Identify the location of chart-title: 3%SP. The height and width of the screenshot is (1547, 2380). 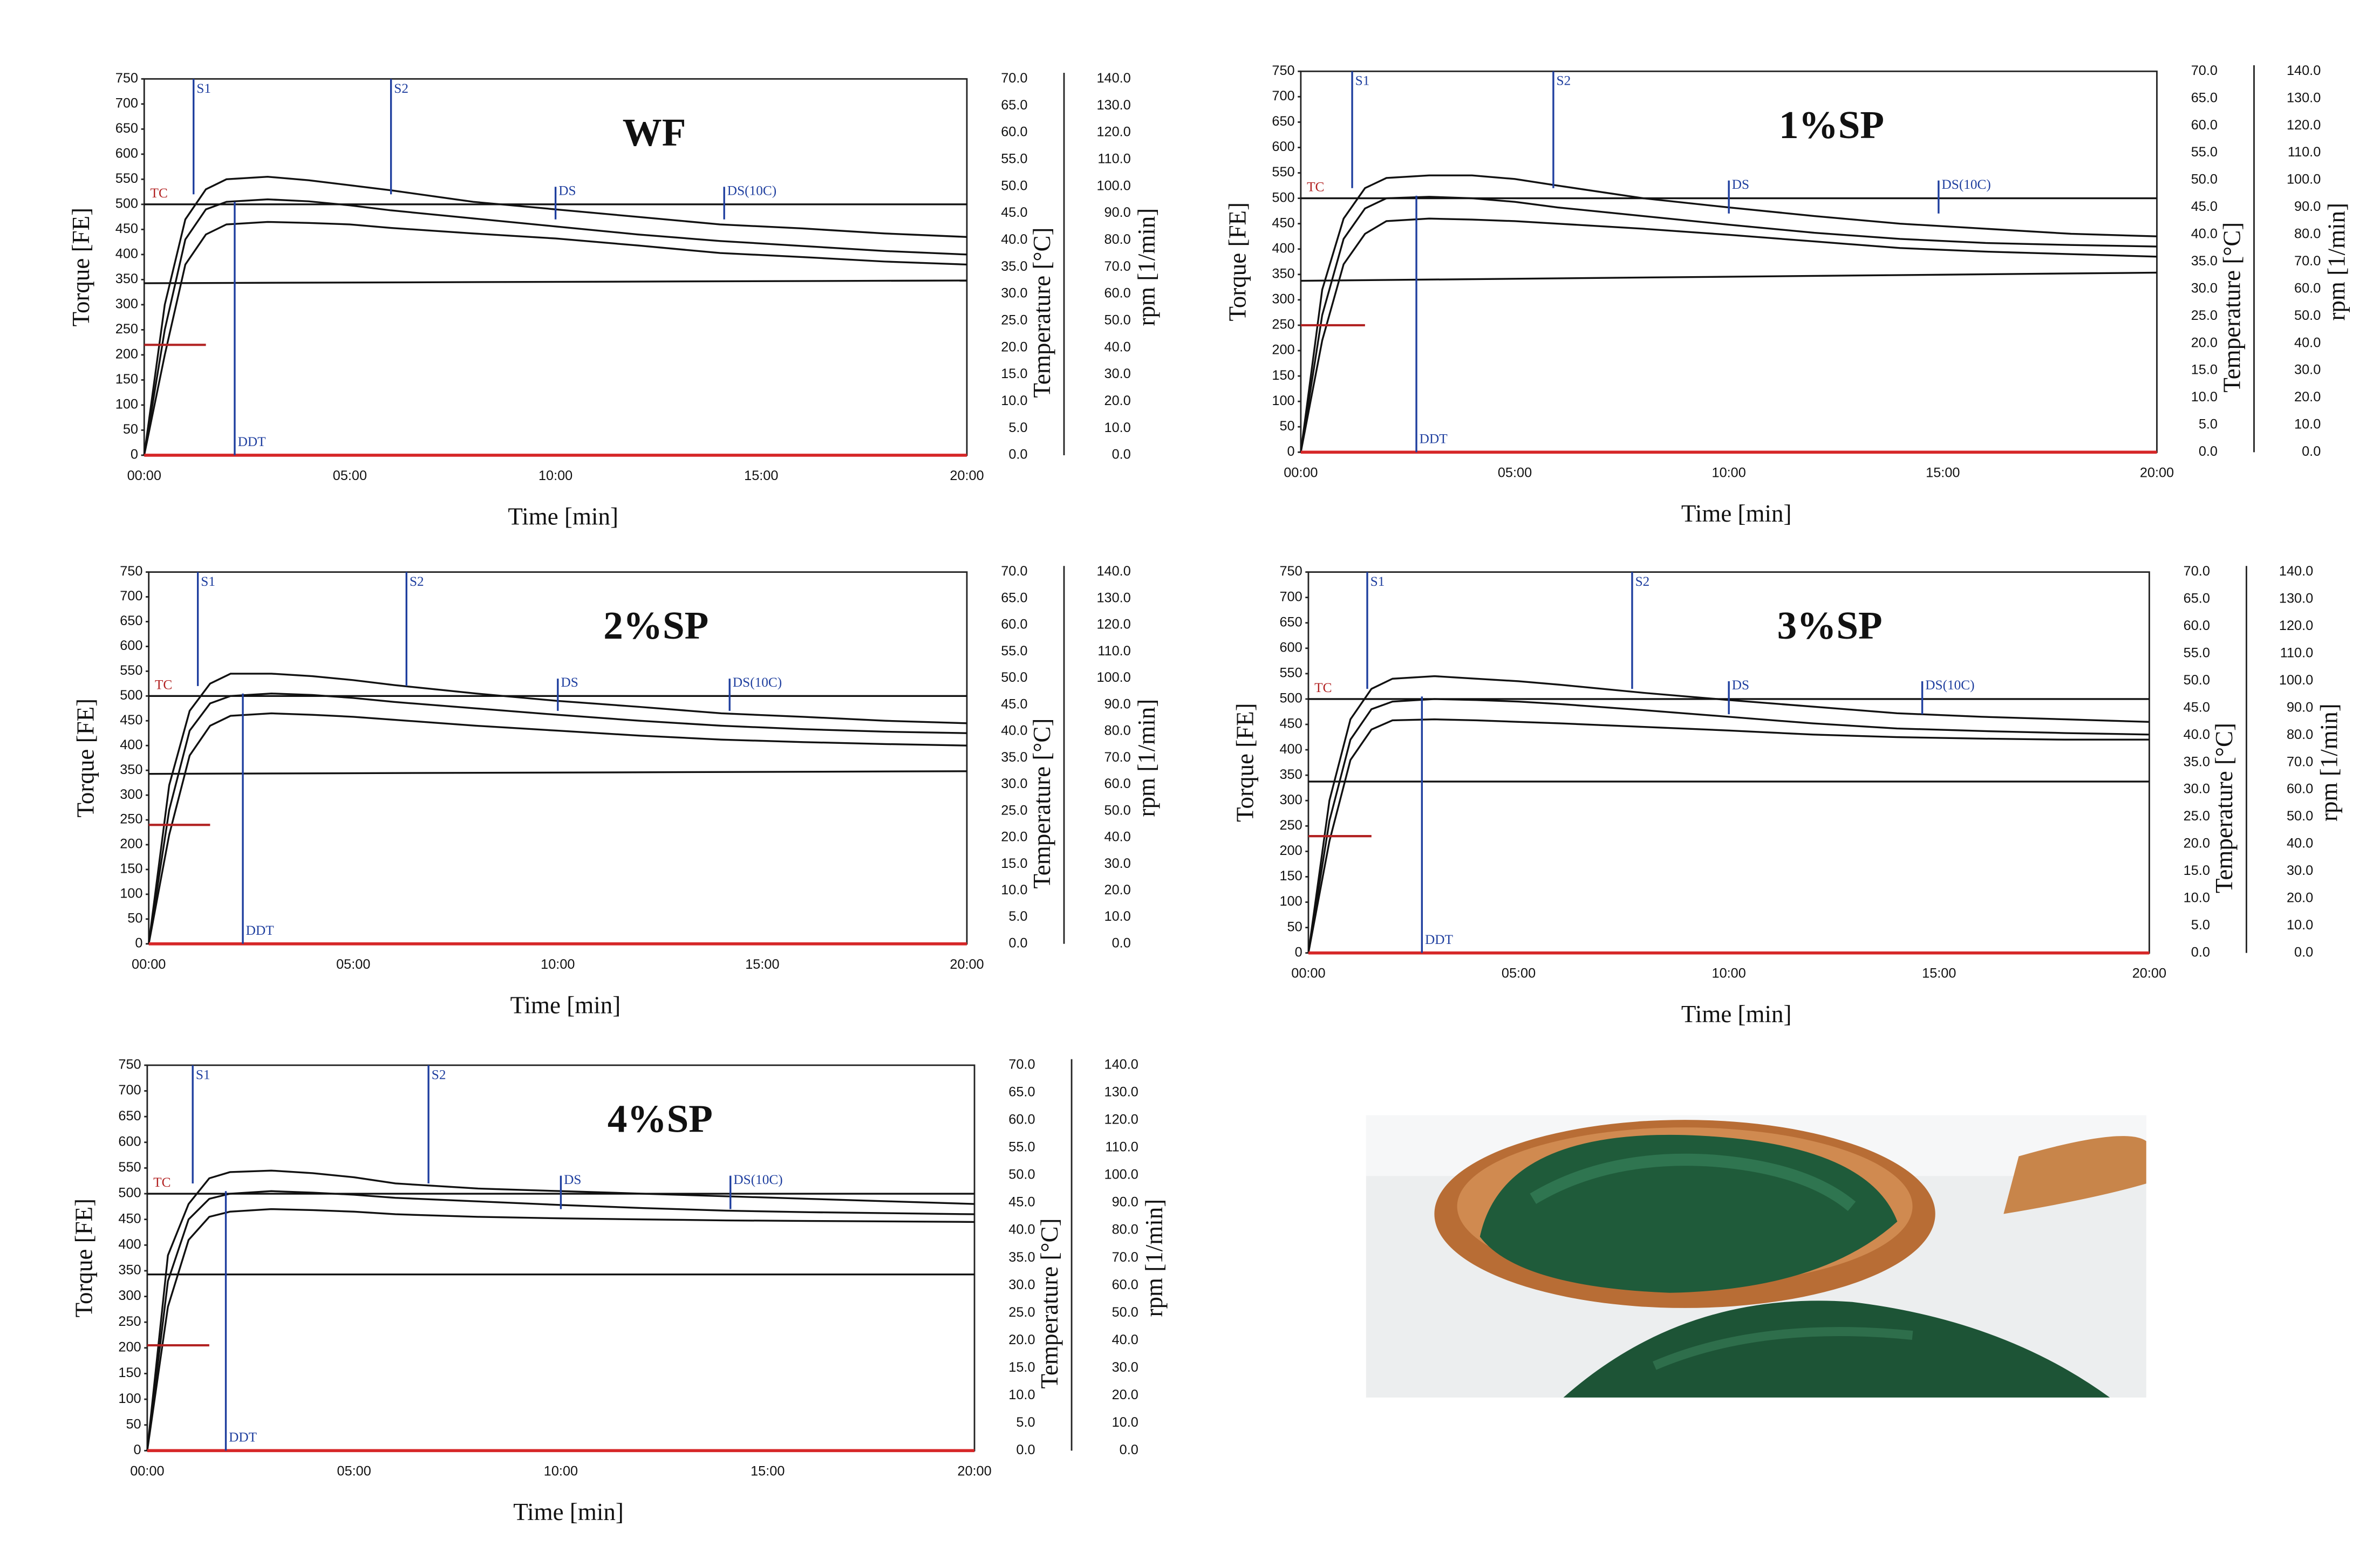
(1830, 625).